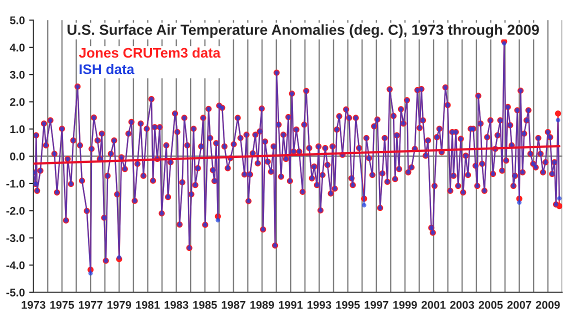  Describe the element at coordinates (17, 102) in the screenshot. I see `y-tick-label: 2.0` at that location.